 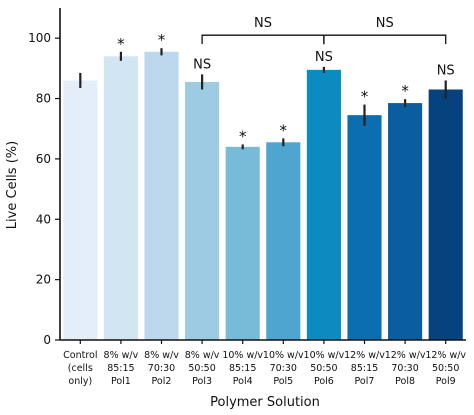 I want to click on x-tick-label-6: 10% w/v 70:30 Pol5, so click(x=283, y=368).